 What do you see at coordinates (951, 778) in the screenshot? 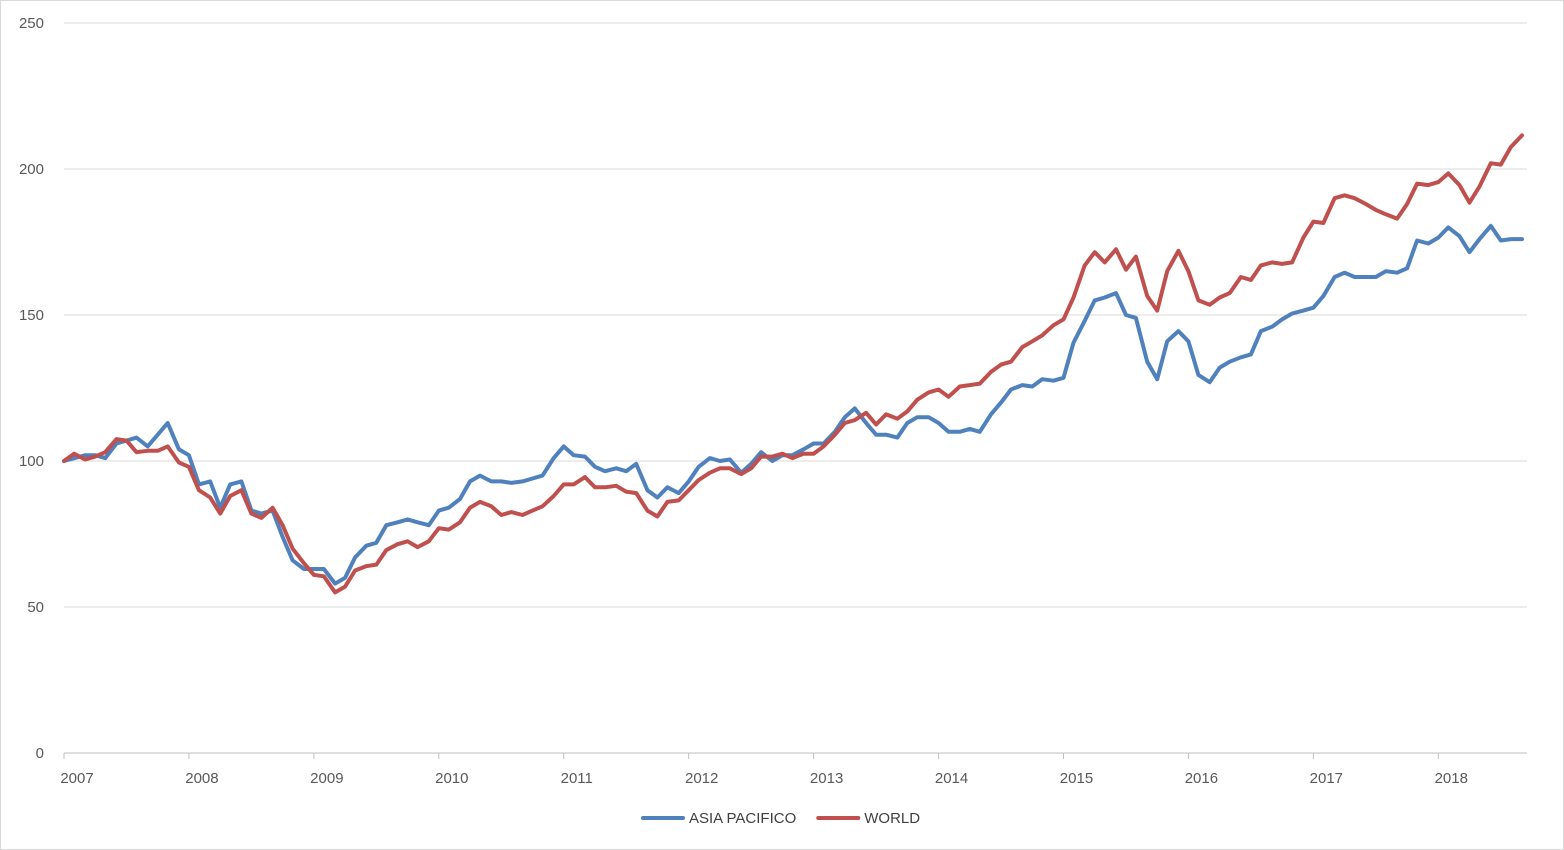
I see `x-tick-label: 2014` at bounding box center [951, 778].